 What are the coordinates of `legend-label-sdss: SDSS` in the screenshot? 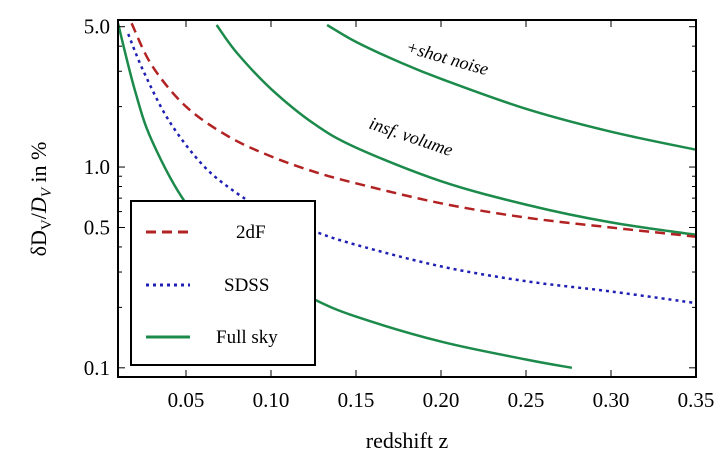 It's located at (246, 285).